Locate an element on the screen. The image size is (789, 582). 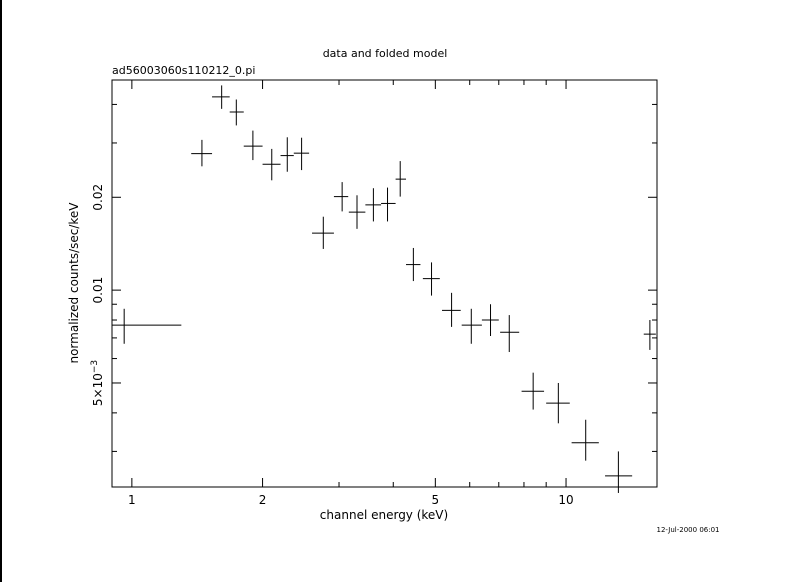
plot-timestamp: 12-Jul-2000 06:01 is located at coordinates (687, 530).